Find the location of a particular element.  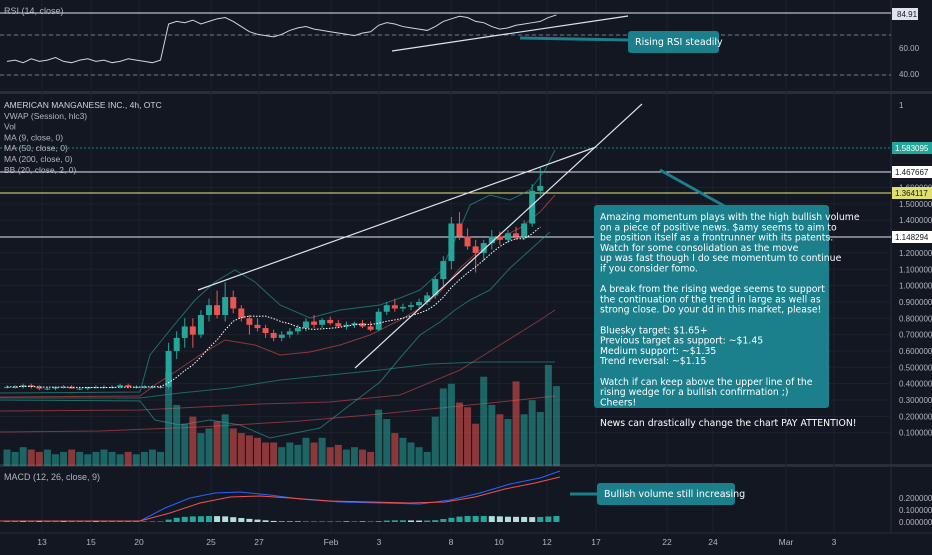

macd-tick-label: 0.100000 is located at coordinates (915, 510).